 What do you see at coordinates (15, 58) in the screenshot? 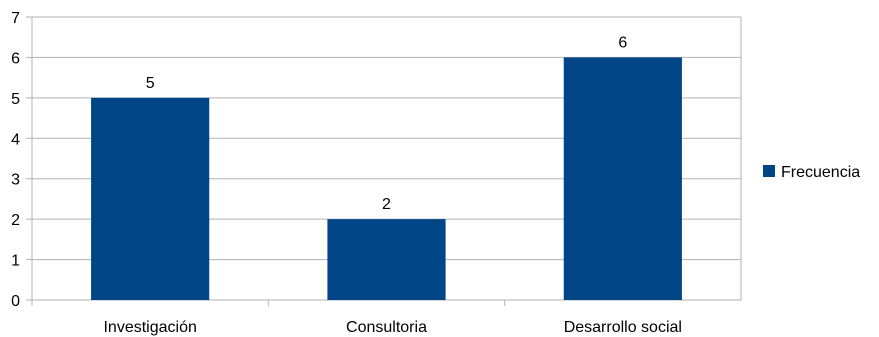
I see `y-tick-label: 6` at bounding box center [15, 58].